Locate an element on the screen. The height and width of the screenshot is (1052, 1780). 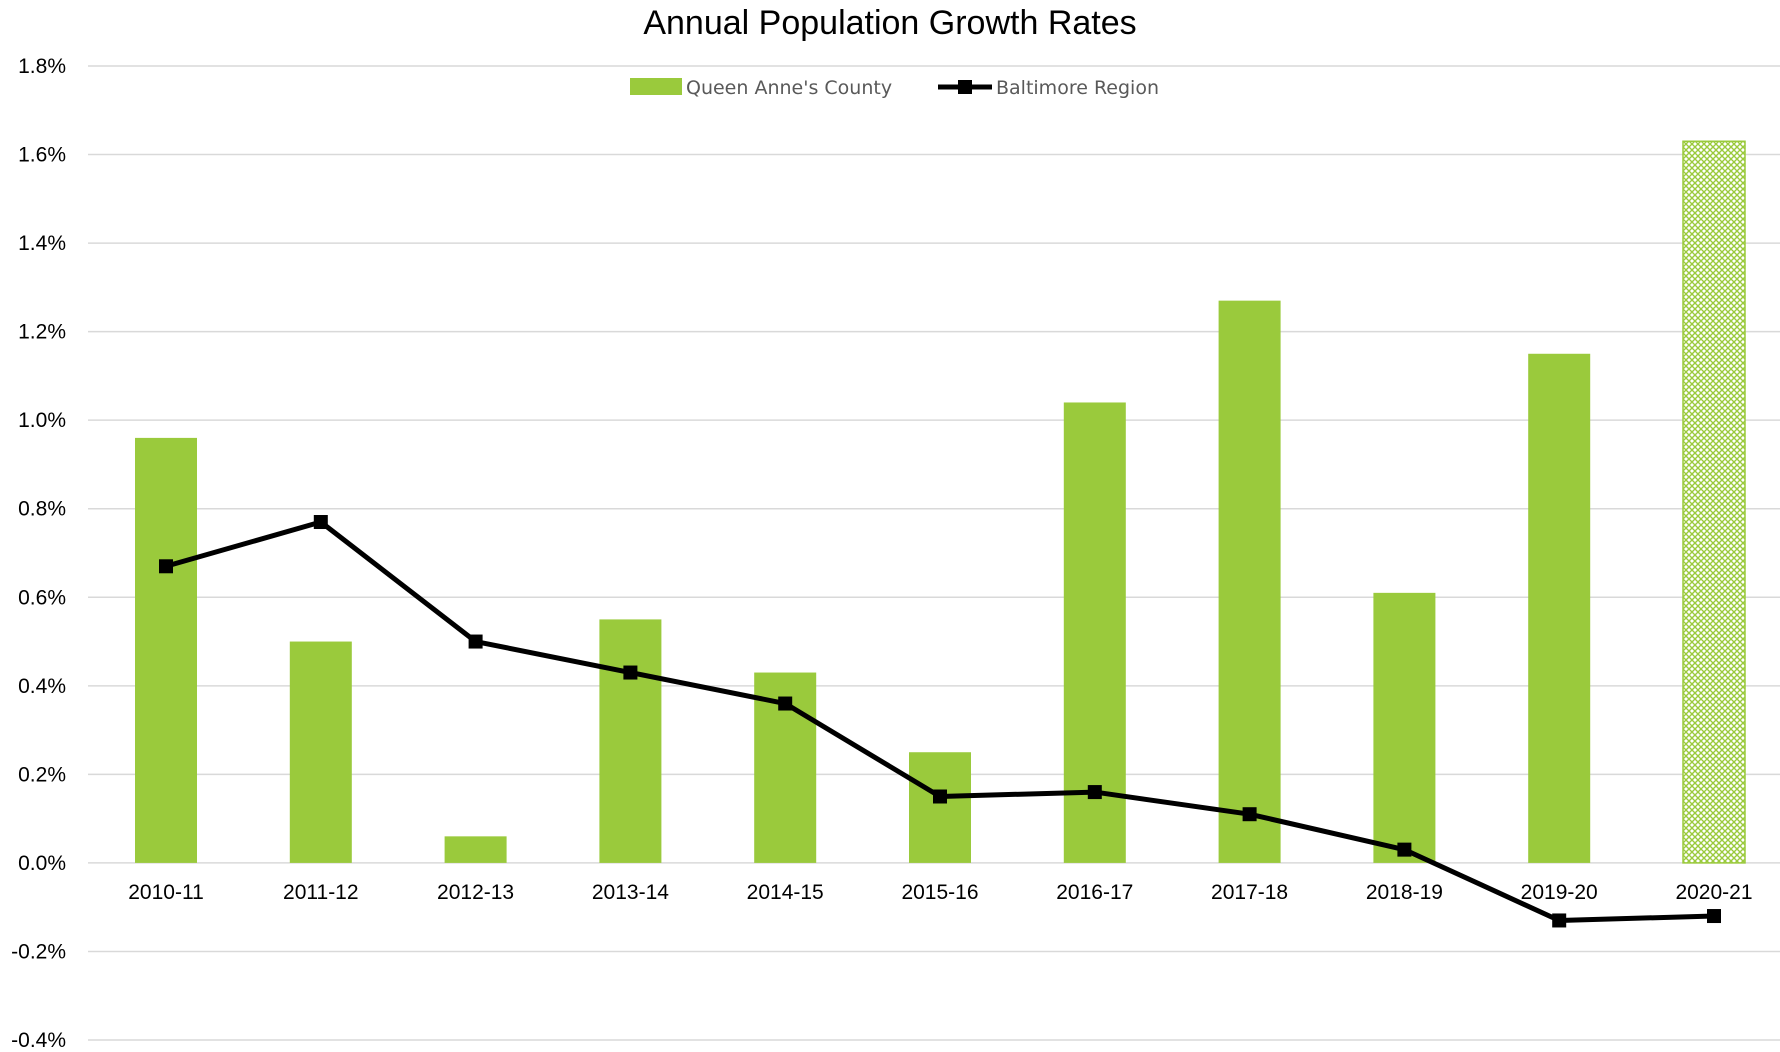
x-tick-label: 2013-14 is located at coordinates (630, 892).